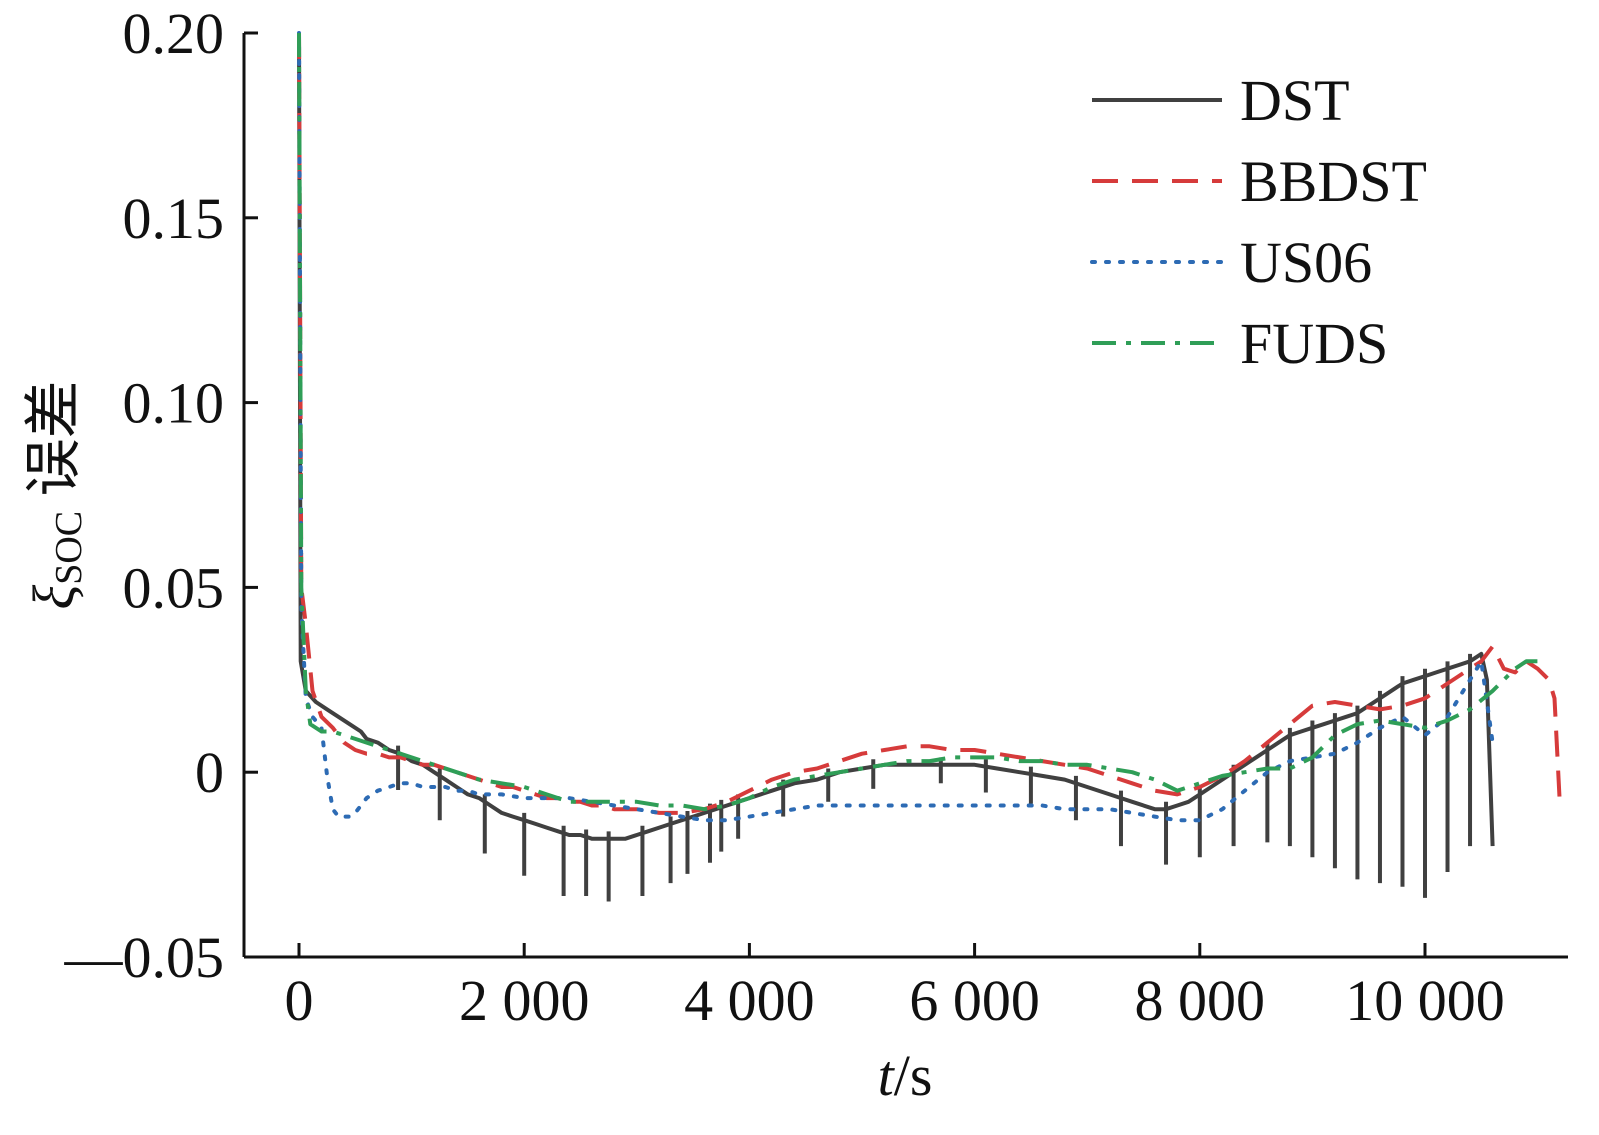  Describe the element at coordinates (69, 548) in the screenshot. I see `y-axis-label-sub: SOC` at that location.